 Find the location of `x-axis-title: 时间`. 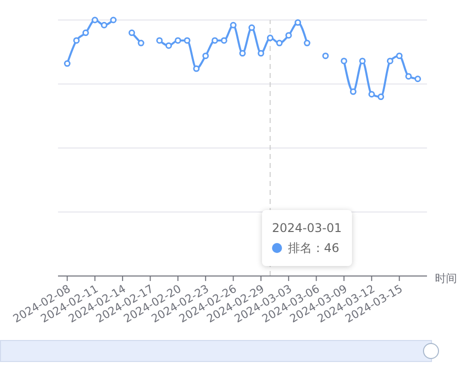

x-axis-title: 时间 is located at coordinates (446, 278).